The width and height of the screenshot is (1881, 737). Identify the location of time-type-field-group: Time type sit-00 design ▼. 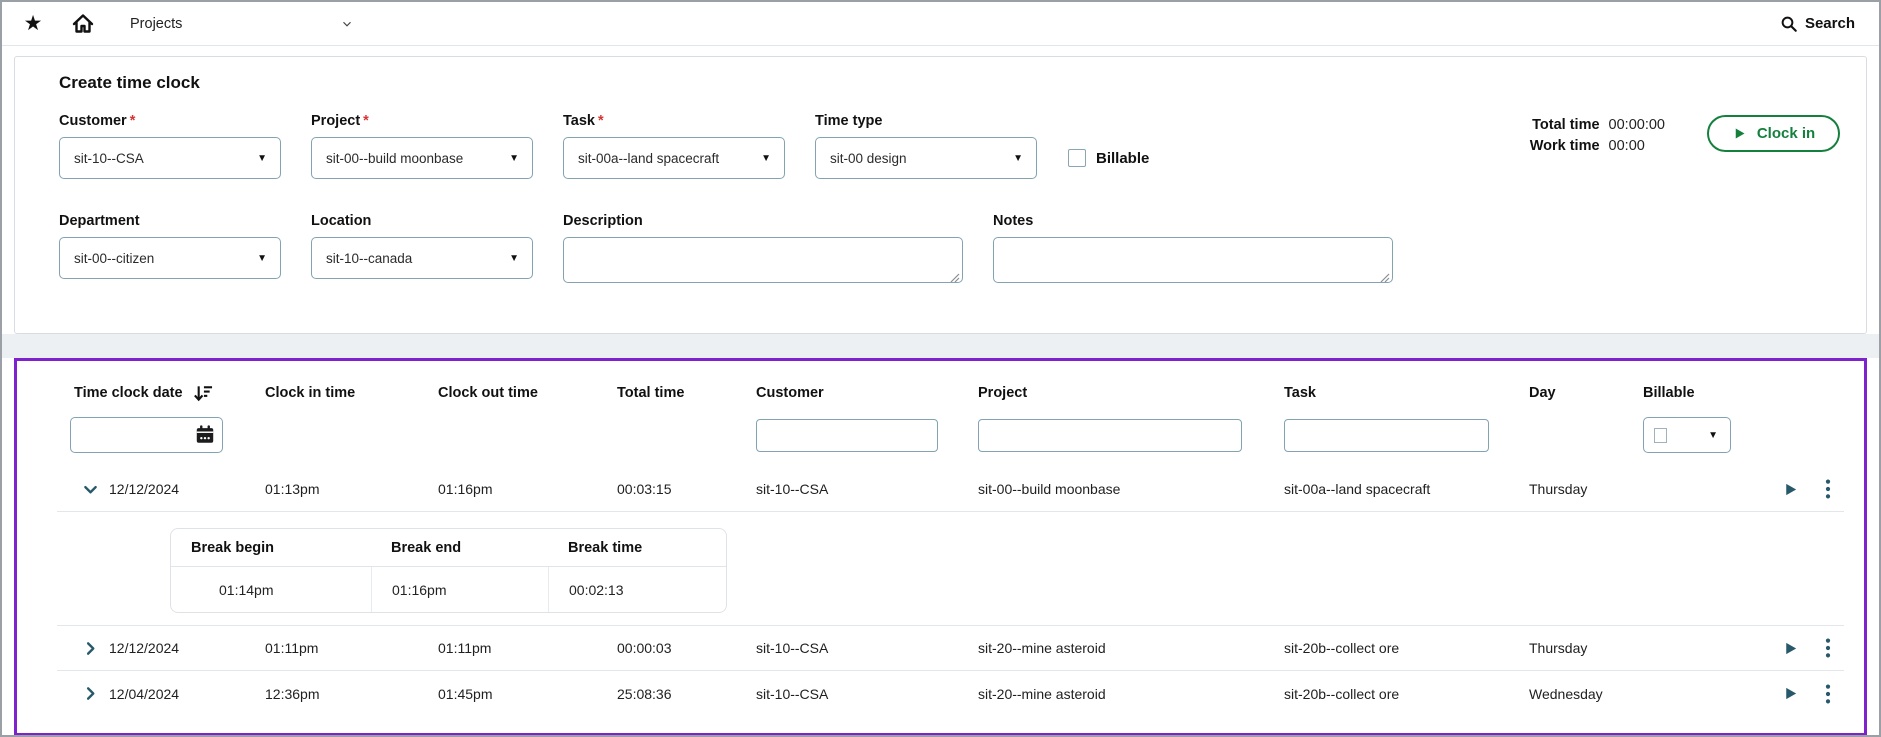
(926, 146).